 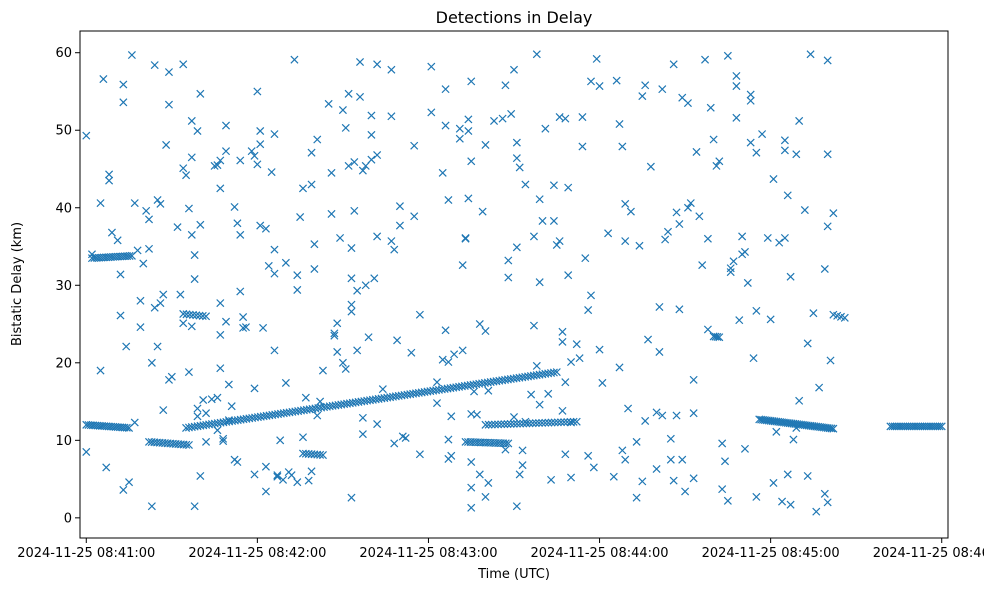 I want to click on y-tick-label: 60, so click(x=63, y=53).